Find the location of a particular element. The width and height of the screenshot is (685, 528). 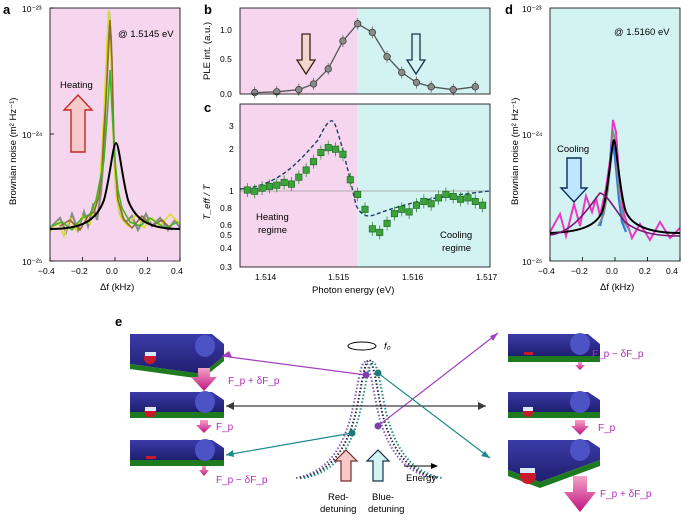

panel-d-xtick: 0.4 is located at coordinates (672, 271).